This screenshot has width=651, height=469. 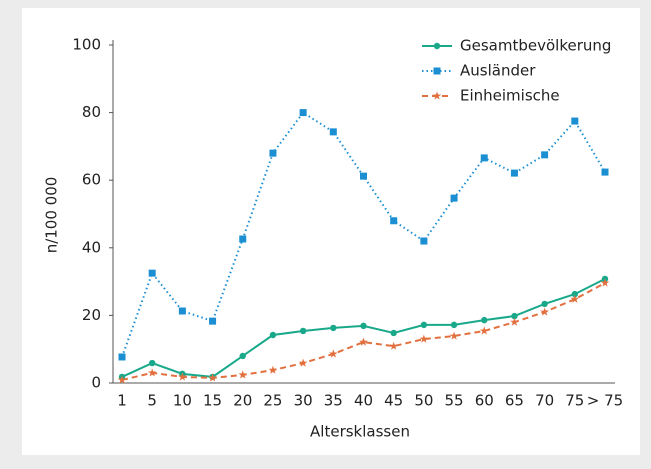 What do you see at coordinates (333, 401) in the screenshot?
I see `x-tick-label: 35` at bounding box center [333, 401].